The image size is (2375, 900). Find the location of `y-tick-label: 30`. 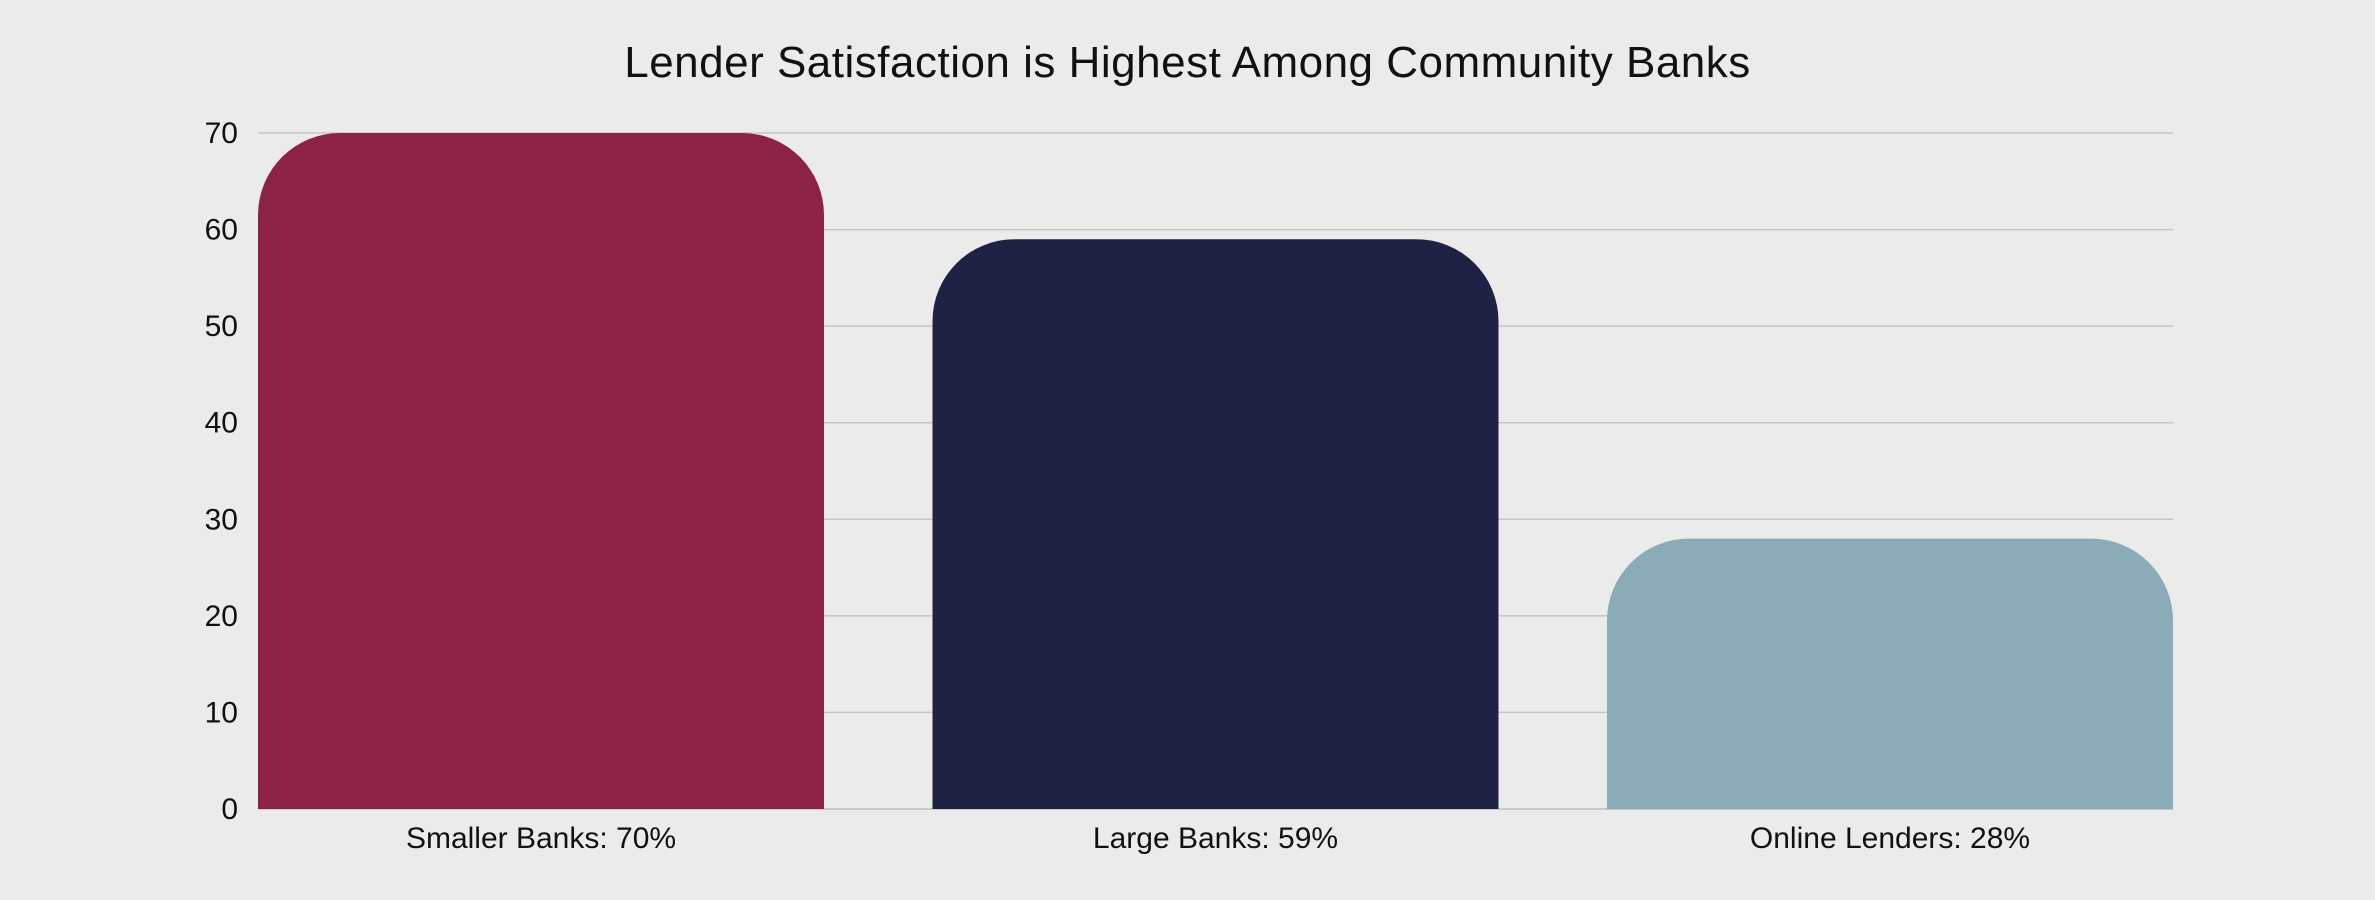

y-tick-label: 30 is located at coordinates (221, 519).